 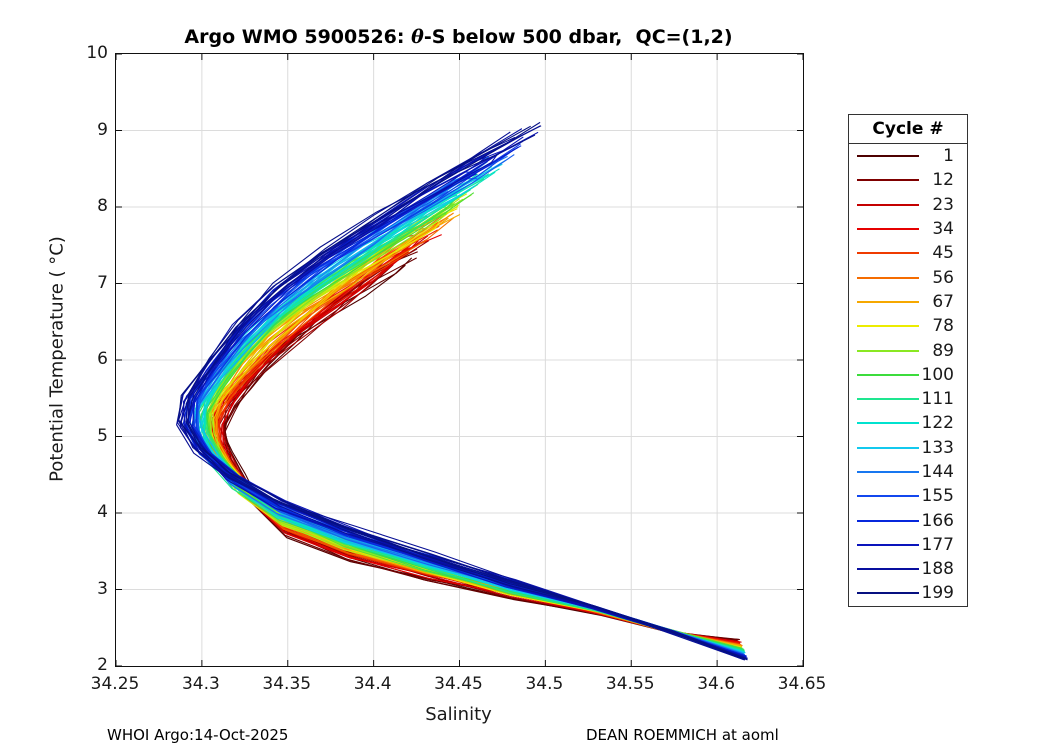 What do you see at coordinates (287, 684) in the screenshot?
I see `x-tick-label: 34.35` at bounding box center [287, 684].